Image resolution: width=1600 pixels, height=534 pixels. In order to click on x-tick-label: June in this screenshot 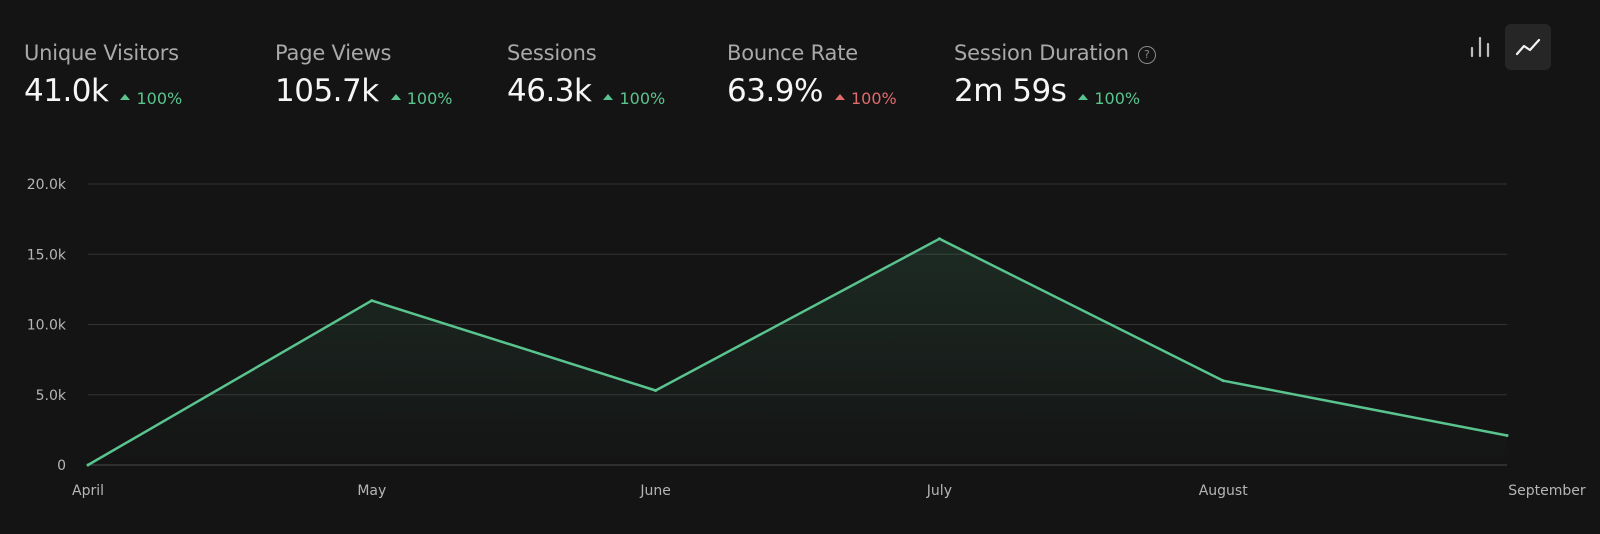, I will do `click(655, 491)`.